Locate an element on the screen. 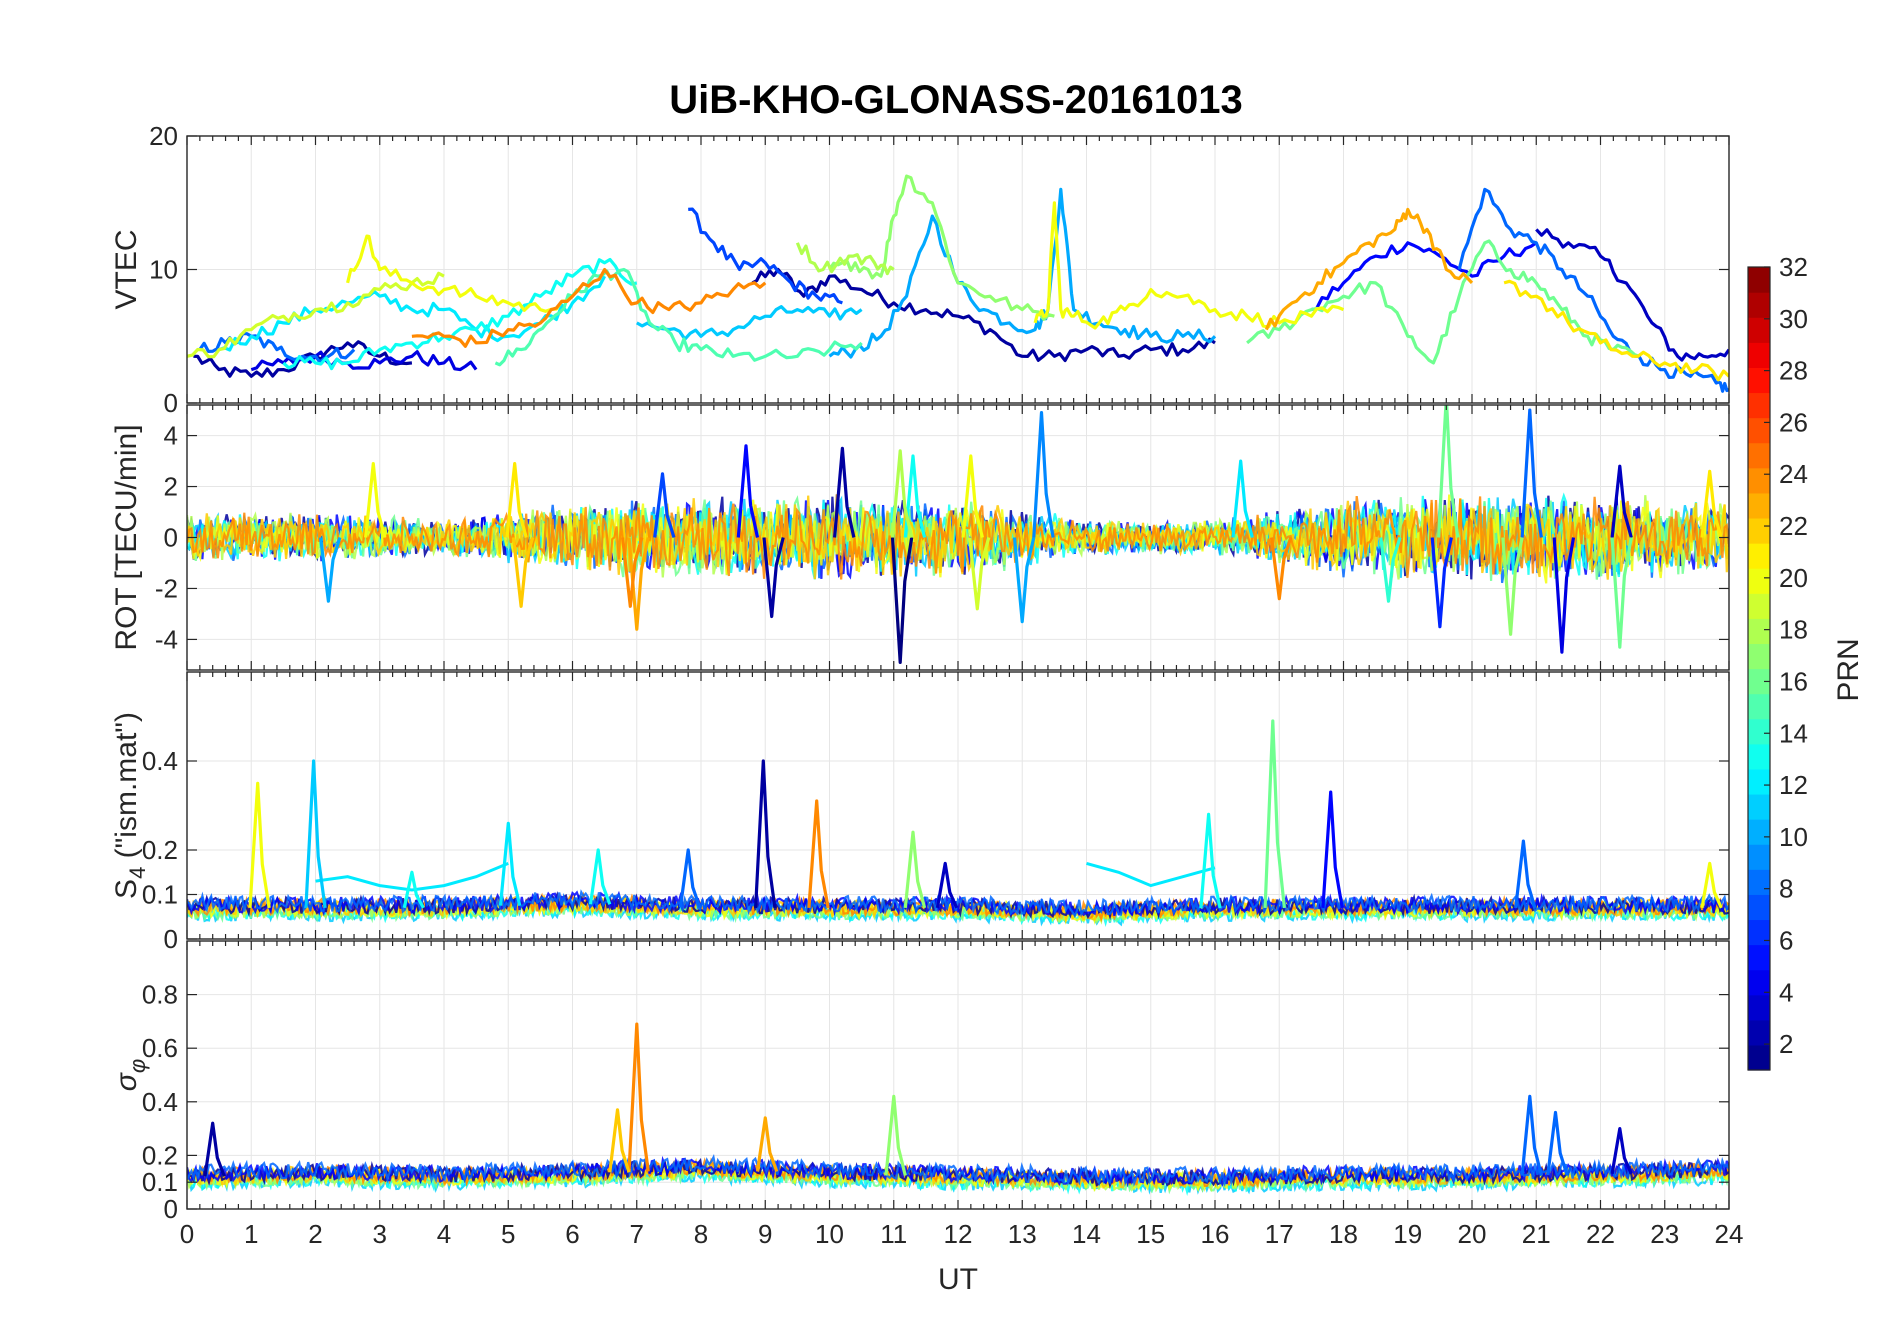  sigma_phi-y-tick-label: 0 is located at coordinates (171, 1209).